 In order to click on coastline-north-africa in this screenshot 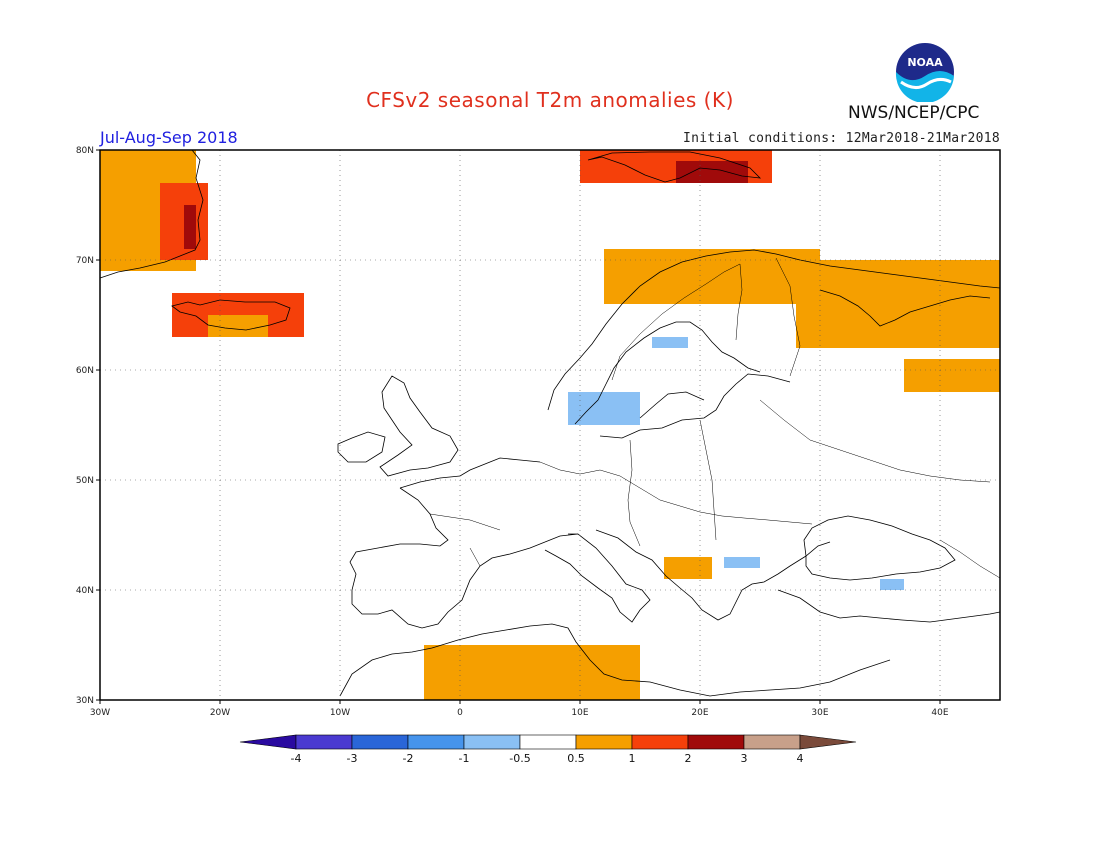, I will do `click(615, 660)`.